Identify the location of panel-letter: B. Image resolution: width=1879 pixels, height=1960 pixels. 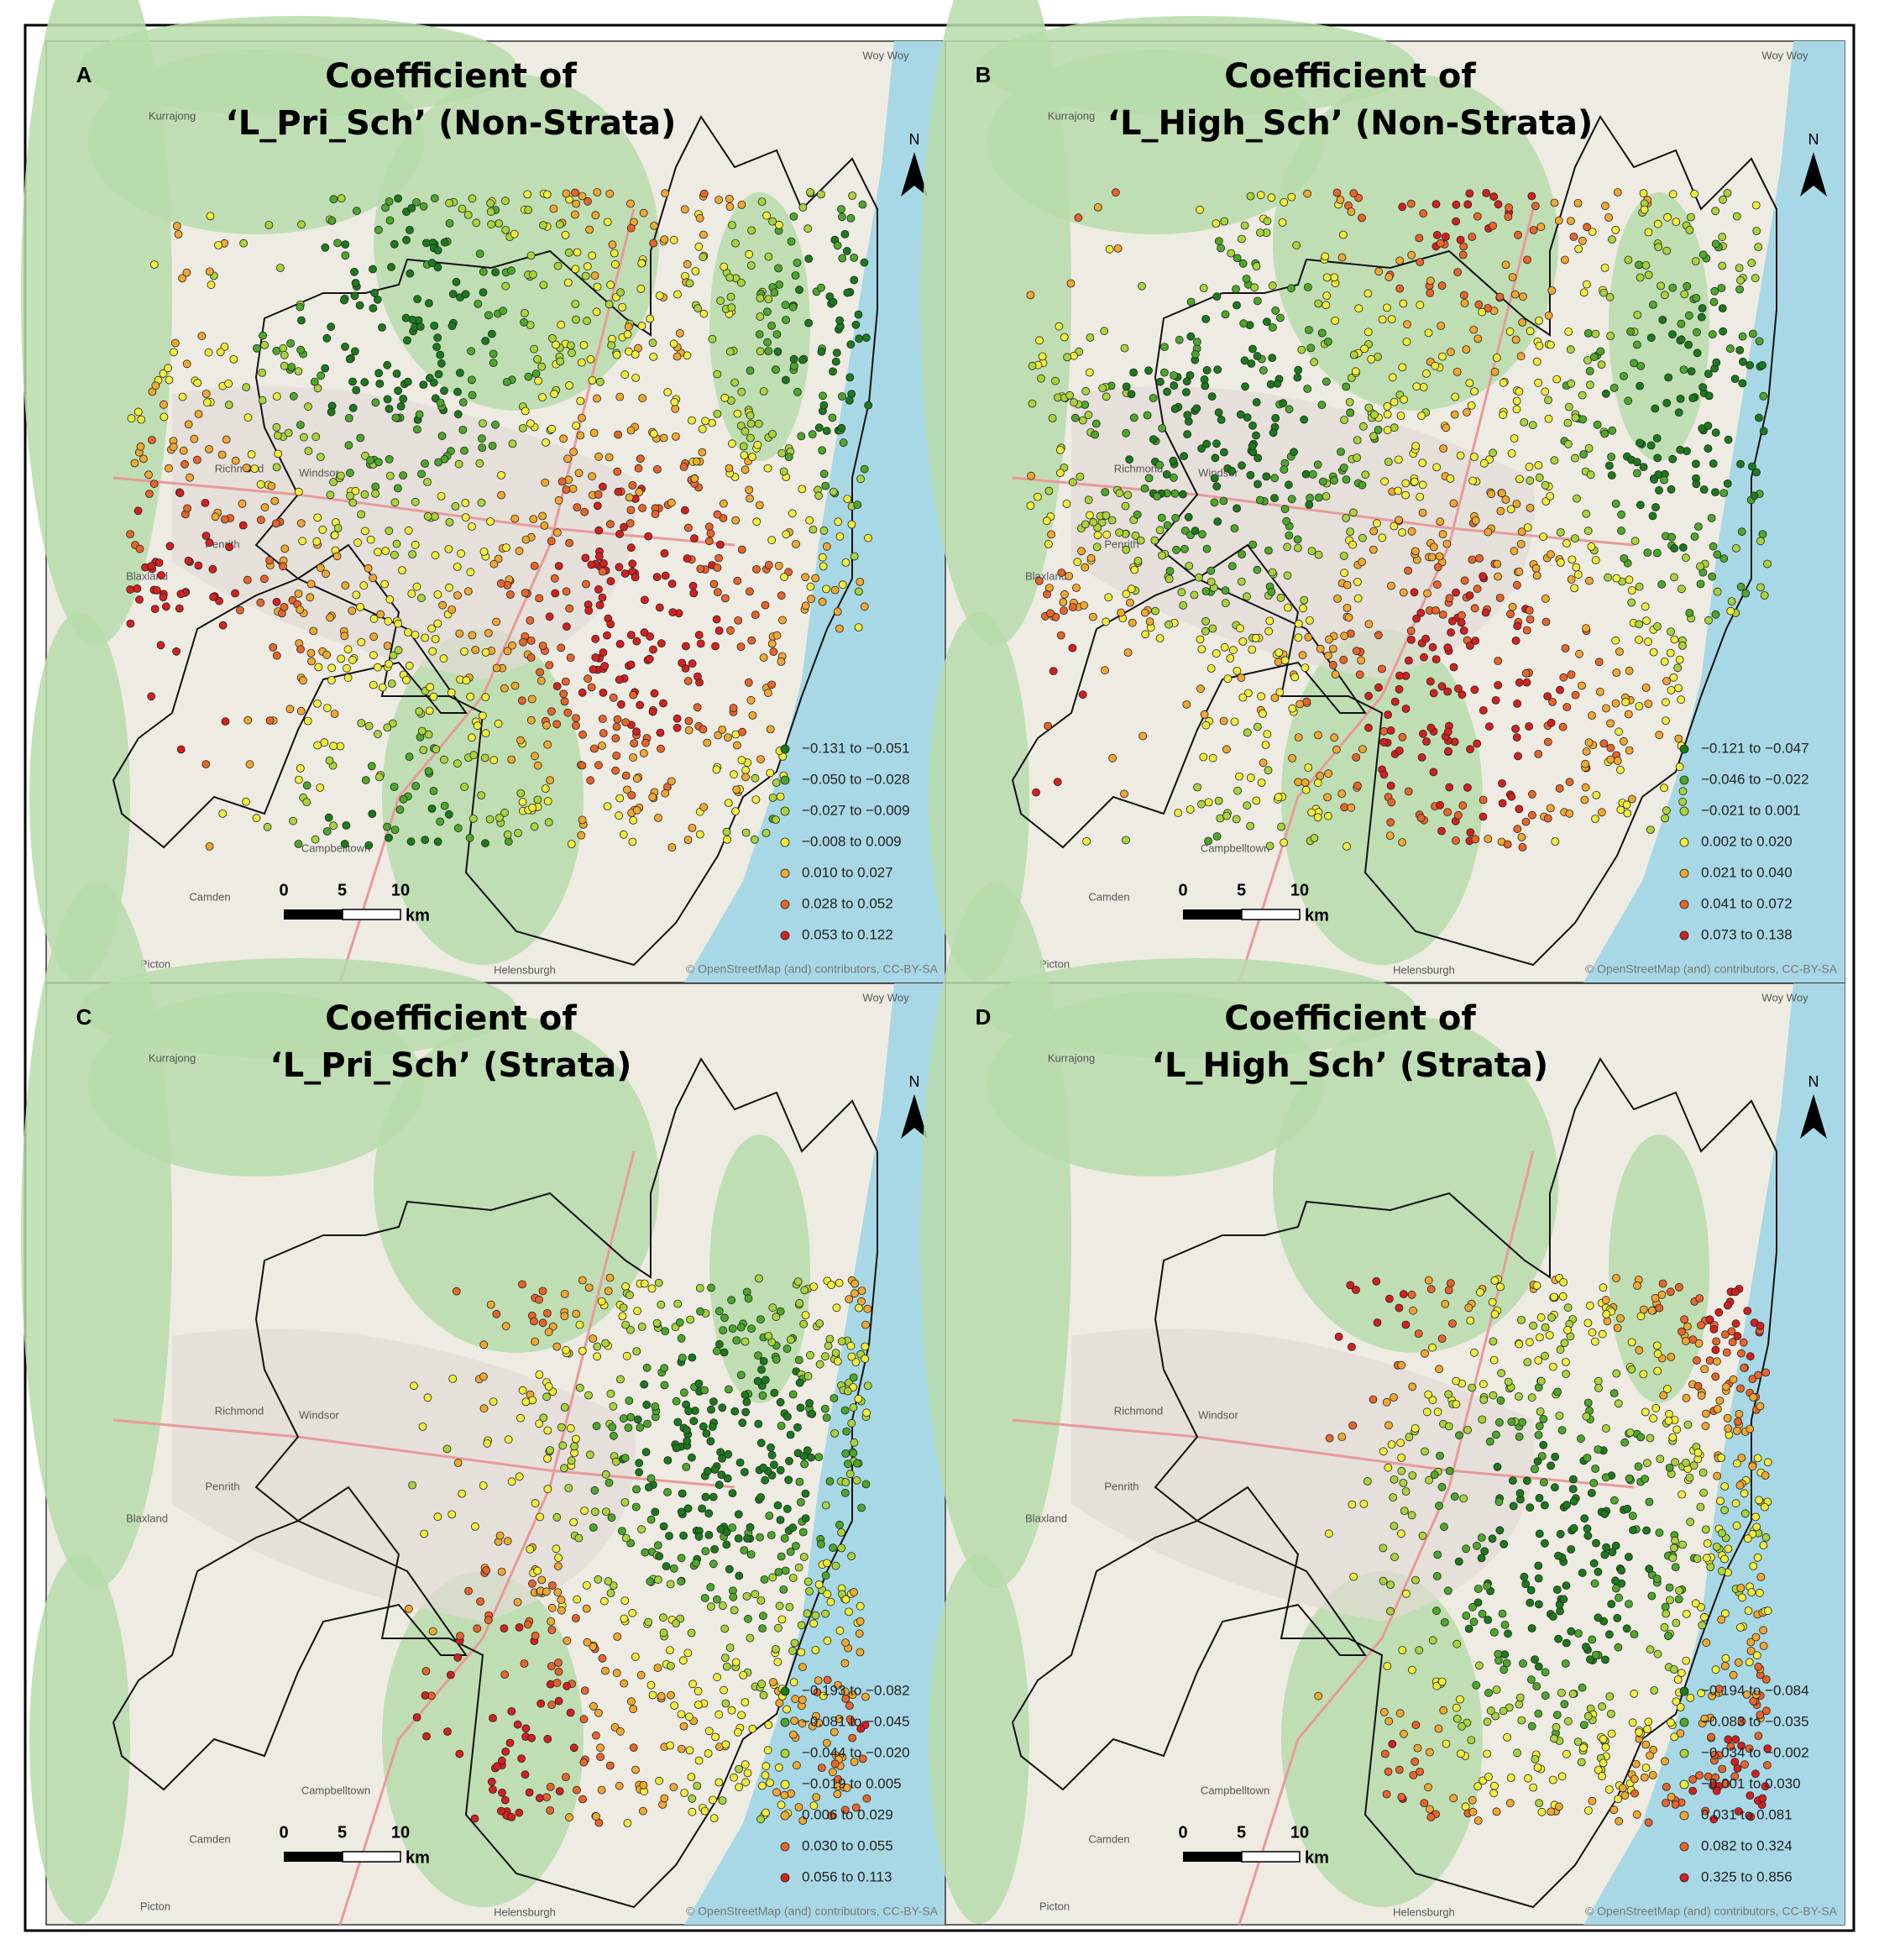
(984, 74).